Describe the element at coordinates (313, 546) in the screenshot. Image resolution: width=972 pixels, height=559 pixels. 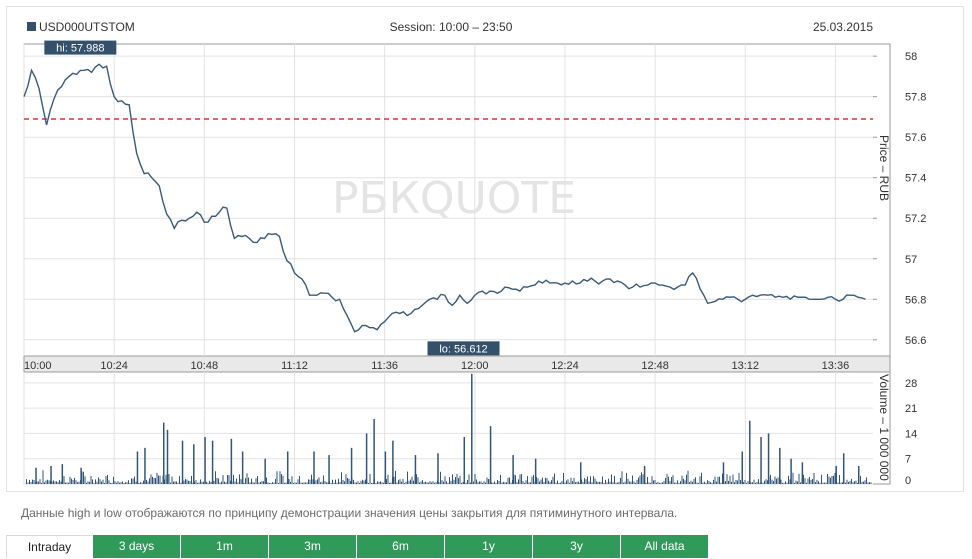
I see `tab-3m: 3m` at that location.